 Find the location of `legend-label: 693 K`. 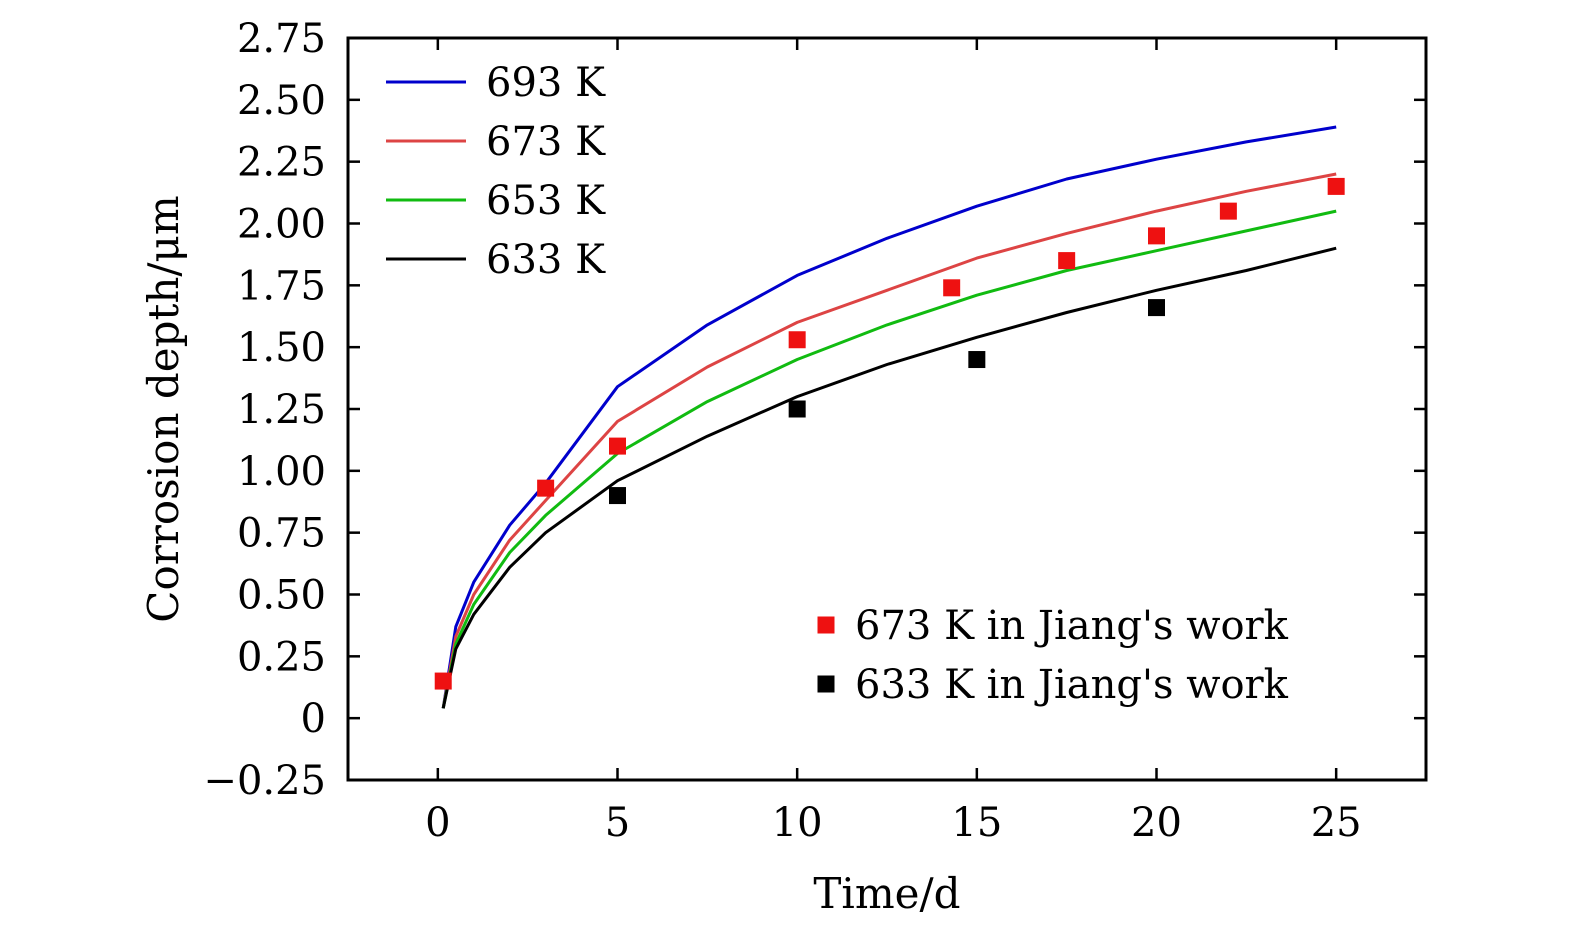

legend-label: 693 K is located at coordinates (546, 83).